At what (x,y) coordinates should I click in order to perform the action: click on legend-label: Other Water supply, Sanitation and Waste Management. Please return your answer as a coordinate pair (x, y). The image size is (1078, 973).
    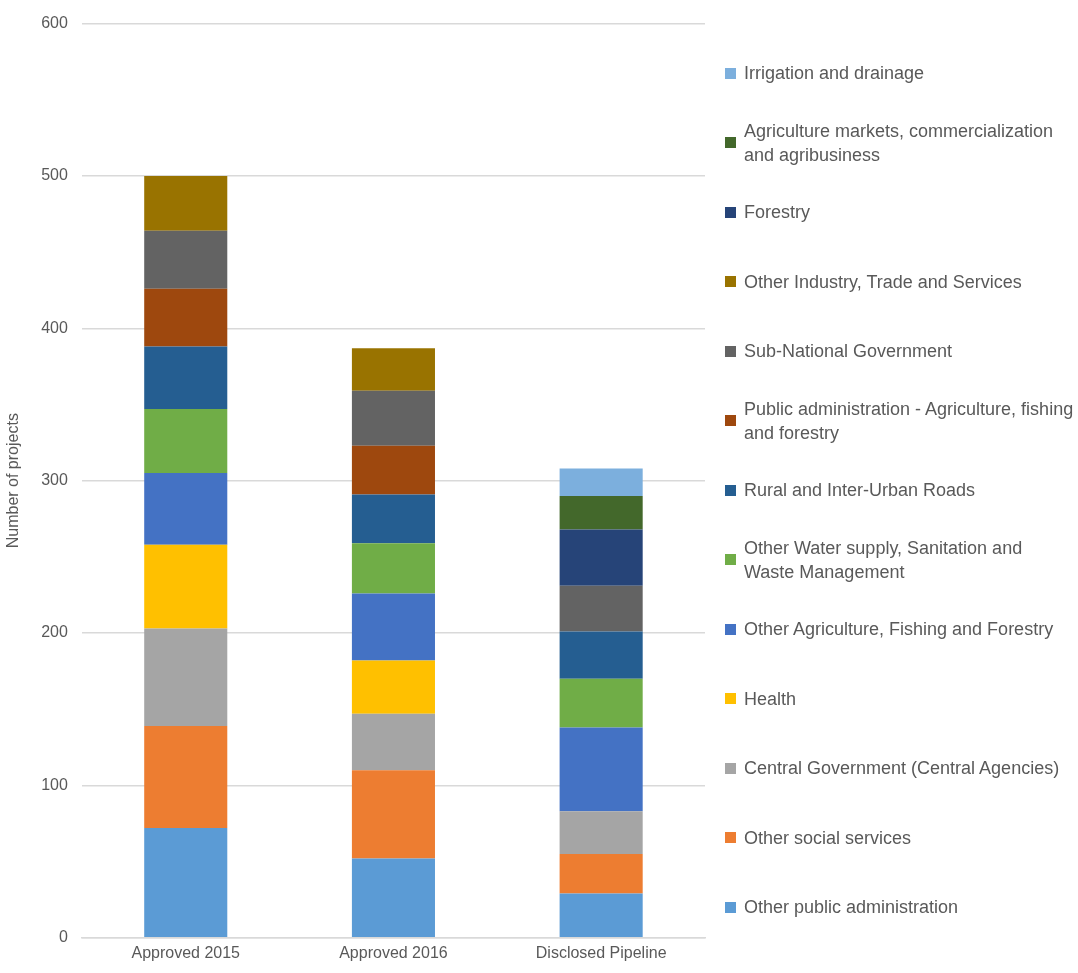
    Looking at the image, I should click on (884, 560).